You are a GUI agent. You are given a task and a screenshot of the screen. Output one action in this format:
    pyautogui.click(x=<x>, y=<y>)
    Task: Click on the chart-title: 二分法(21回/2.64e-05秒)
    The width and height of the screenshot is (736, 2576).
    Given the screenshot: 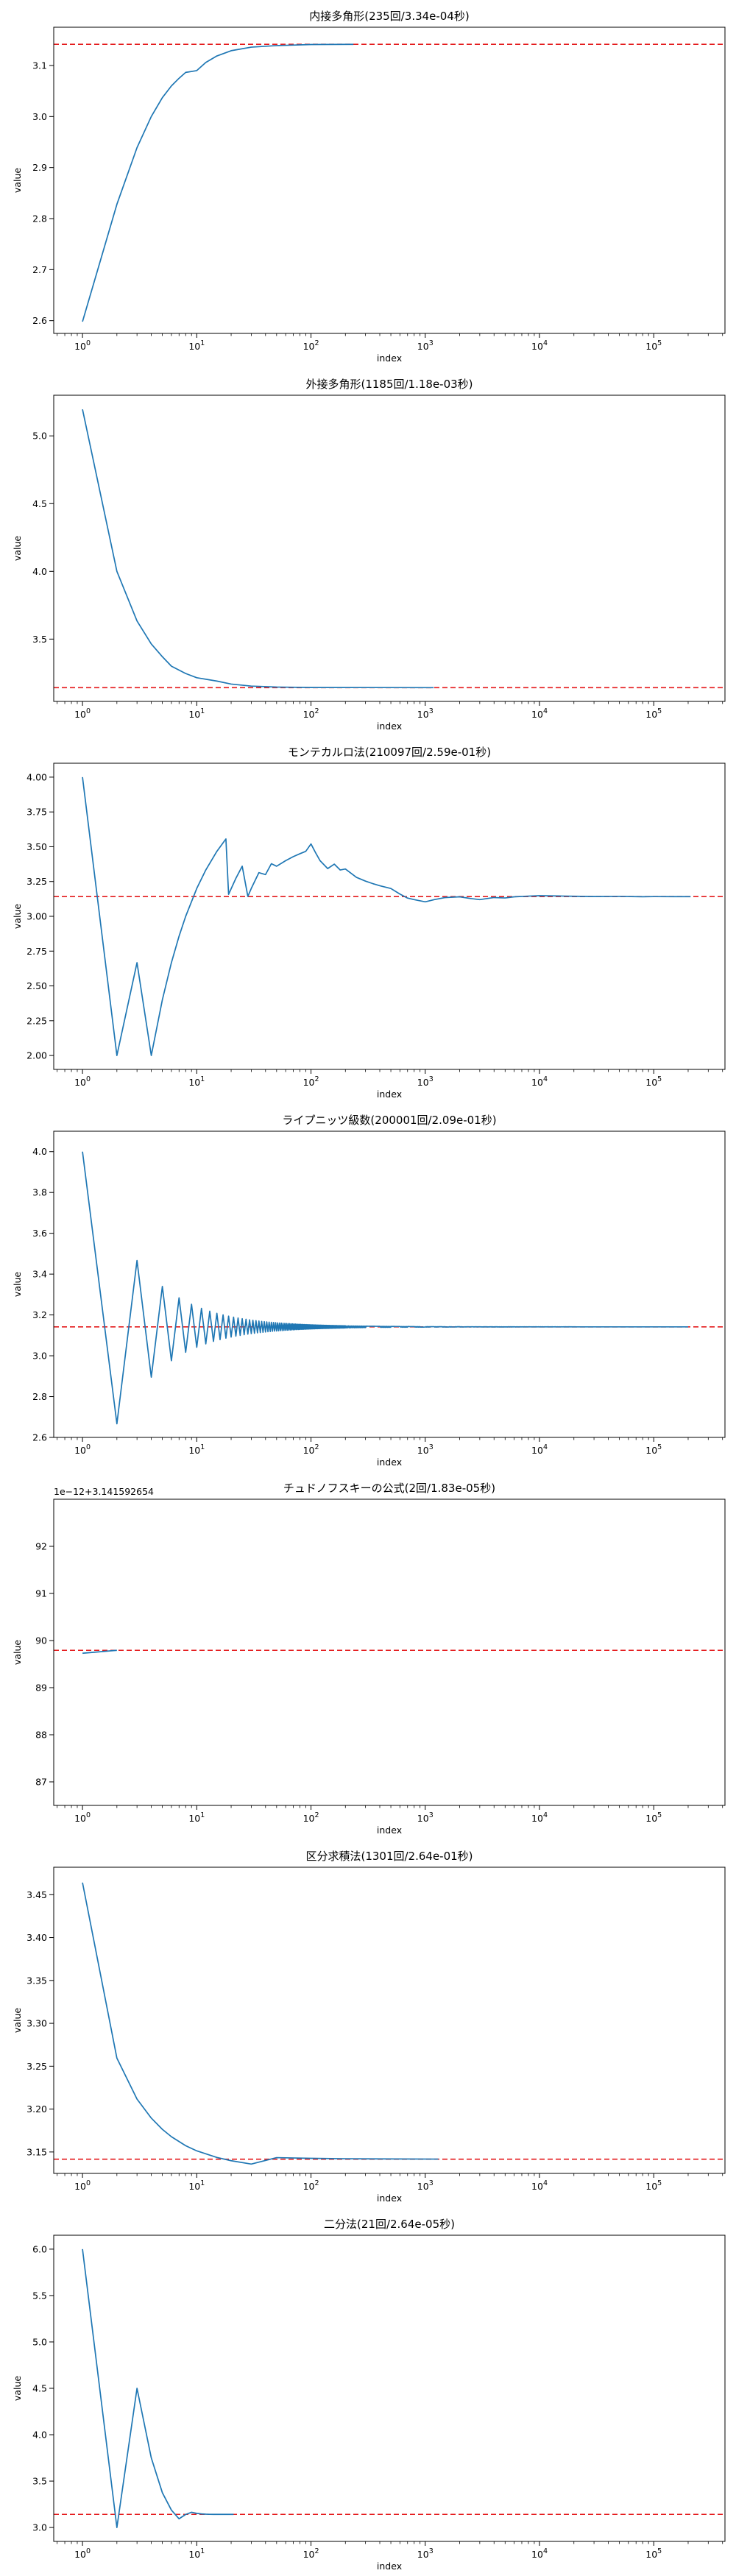 What is the action you would take?
    pyautogui.click(x=389, y=2224)
    